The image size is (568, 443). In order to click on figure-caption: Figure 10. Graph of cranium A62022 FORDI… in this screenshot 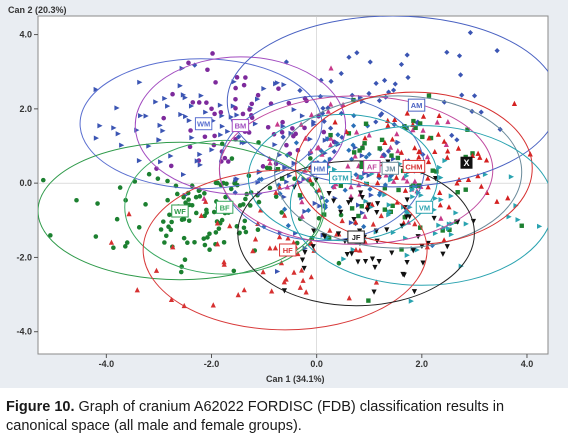, I will do `click(284, 417)`.